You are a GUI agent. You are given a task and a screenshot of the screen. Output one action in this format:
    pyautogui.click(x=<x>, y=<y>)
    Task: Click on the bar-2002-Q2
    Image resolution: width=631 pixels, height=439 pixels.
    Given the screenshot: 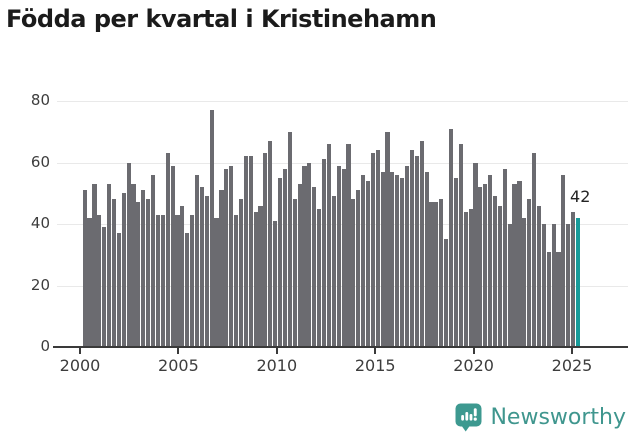 What is the action you would take?
    pyautogui.click(x=128, y=254)
    